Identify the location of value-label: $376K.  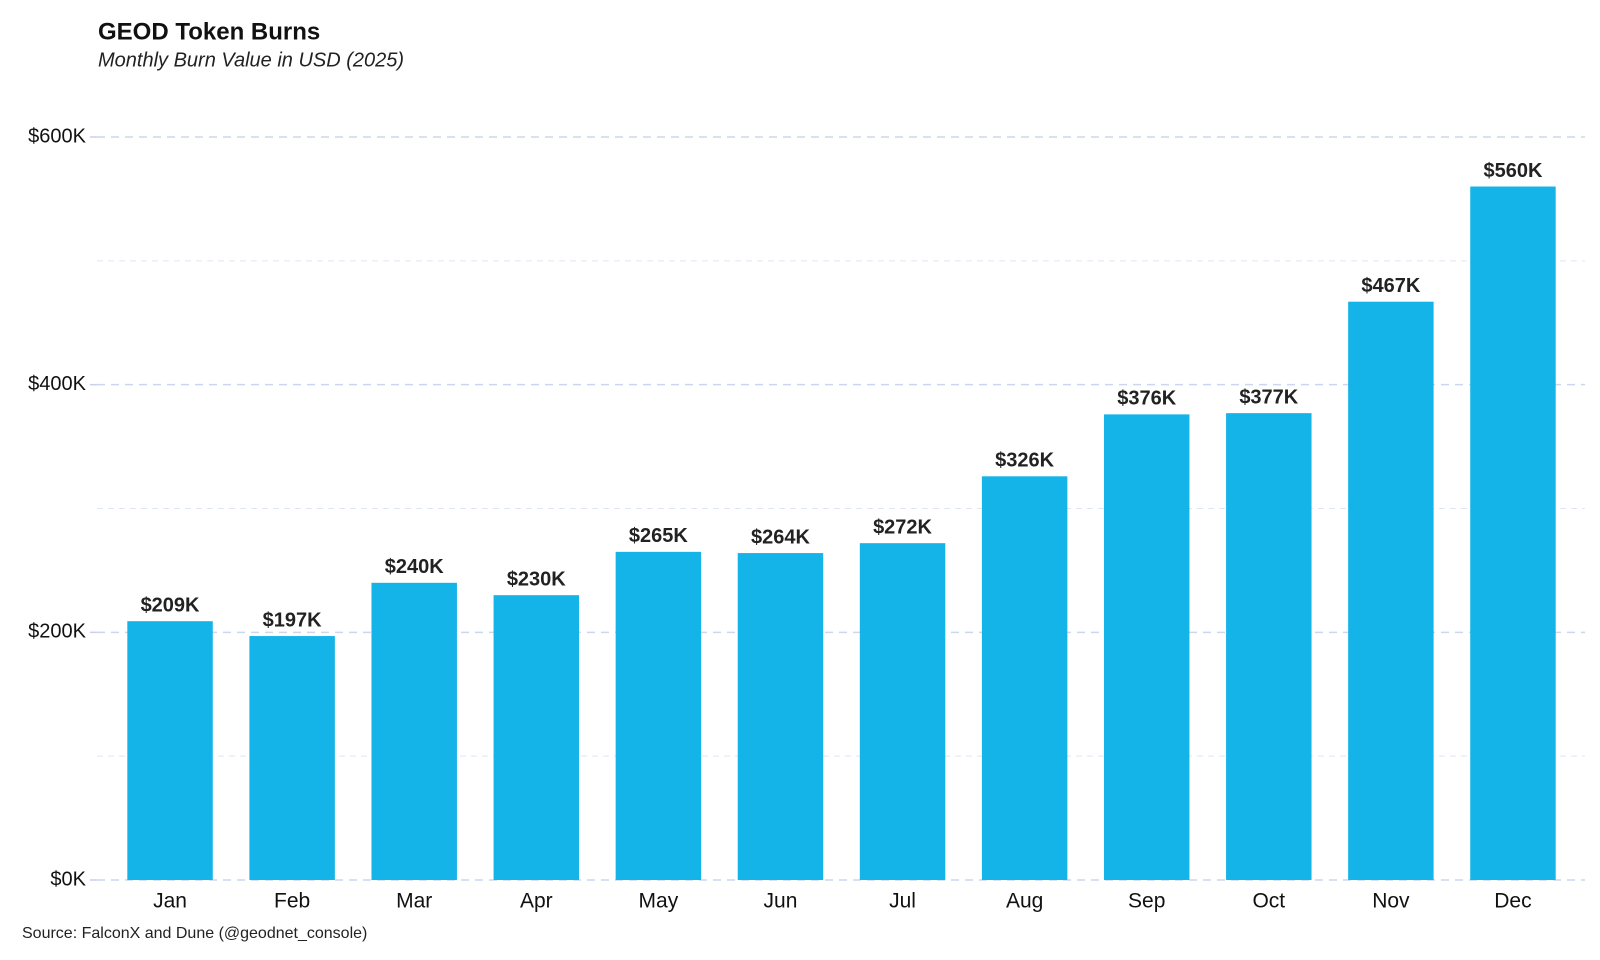
(1146, 399).